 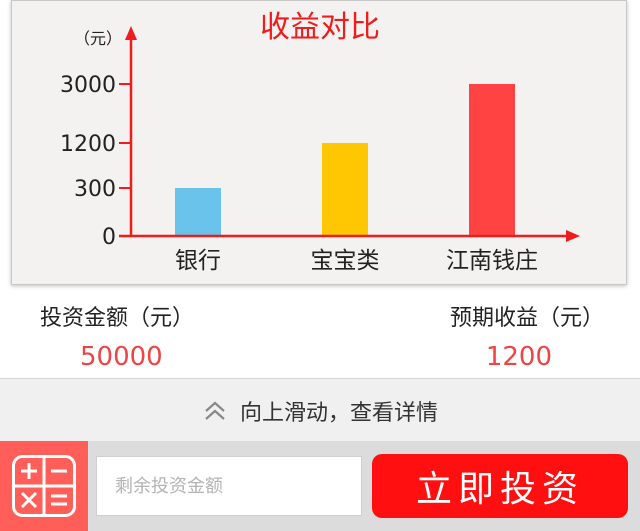 I want to click on expected-profit-value: 1200, so click(x=518, y=357).